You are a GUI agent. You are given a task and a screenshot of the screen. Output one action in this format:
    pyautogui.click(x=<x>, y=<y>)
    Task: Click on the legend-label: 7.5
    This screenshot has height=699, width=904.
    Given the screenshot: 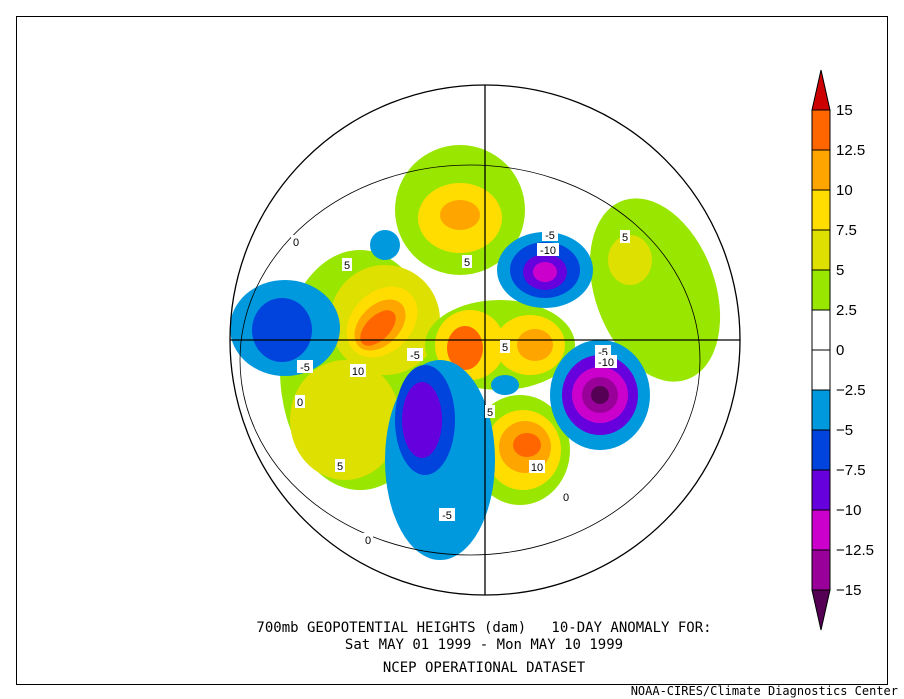 What is the action you would take?
    pyautogui.click(x=846, y=230)
    